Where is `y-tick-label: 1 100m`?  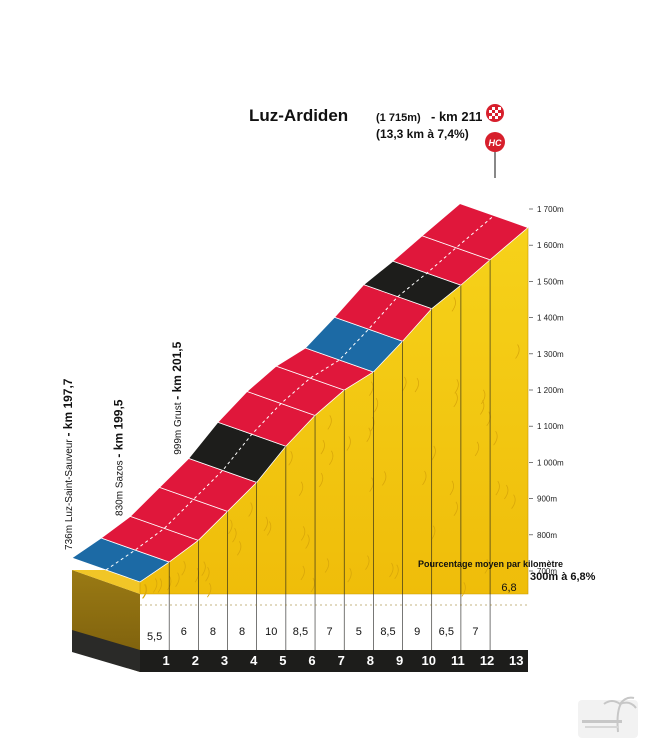 y-tick-label: 1 100m is located at coordinates (550, 426).